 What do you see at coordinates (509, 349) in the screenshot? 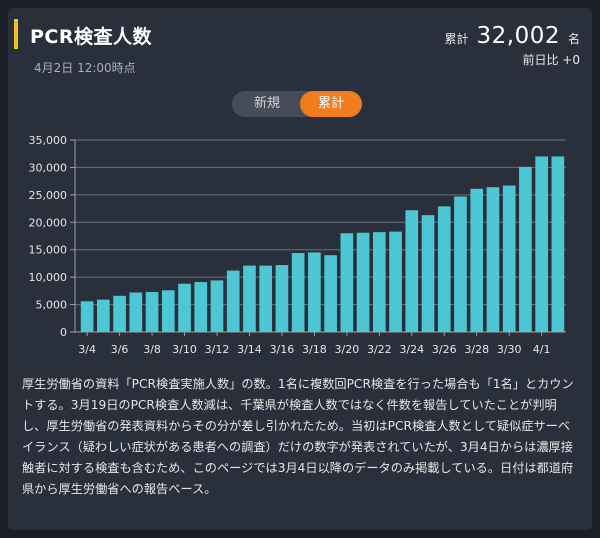
I see `x-tick-label: 3/30` at bounding box center [509, 349].